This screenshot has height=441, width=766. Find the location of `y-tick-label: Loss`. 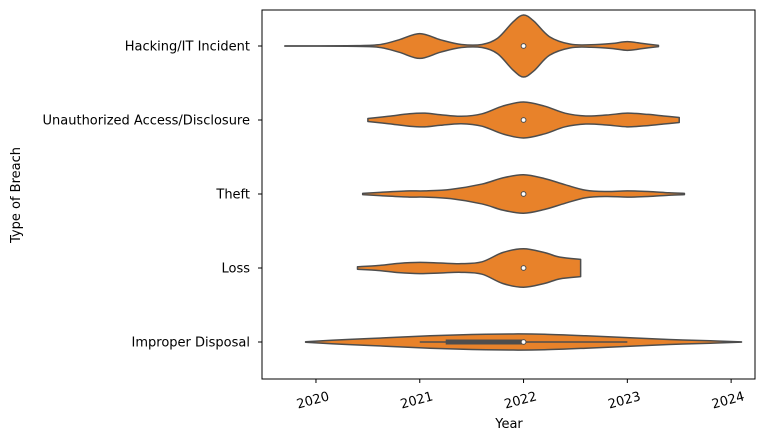

y-tick-label: Loss is located at coordinates (235, 269).